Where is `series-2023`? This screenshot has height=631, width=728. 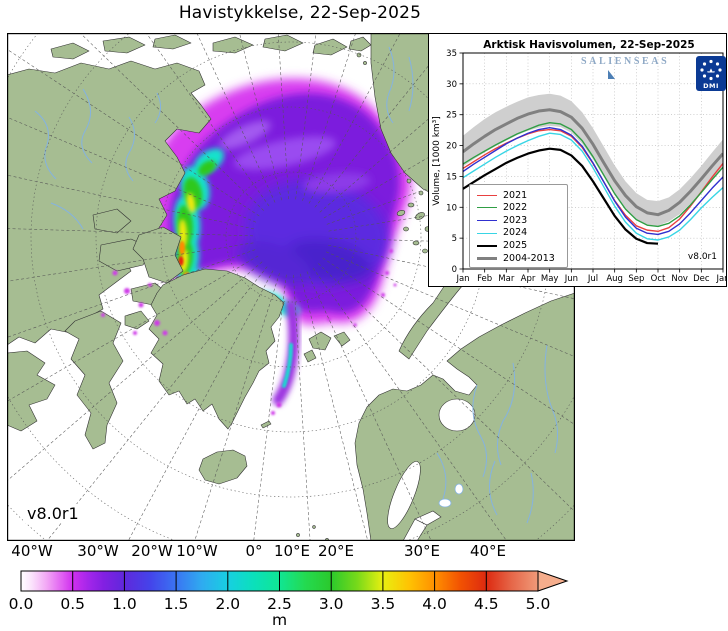 series-2023 is located at coordinates (593, 181).